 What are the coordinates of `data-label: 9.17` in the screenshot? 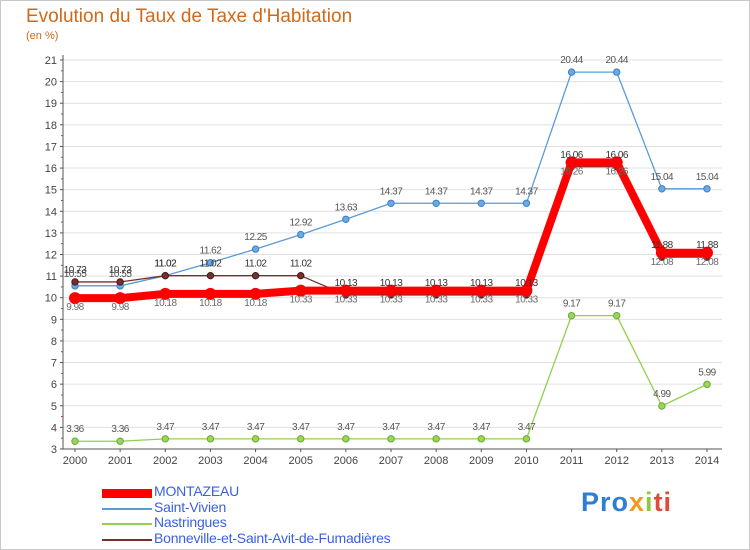 It's located at (617, 304).